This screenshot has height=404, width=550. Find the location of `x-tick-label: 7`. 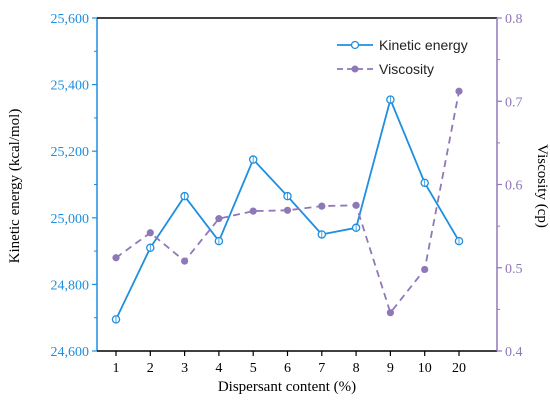

x-tick-label: 7 is located at coordinates (321, 368).